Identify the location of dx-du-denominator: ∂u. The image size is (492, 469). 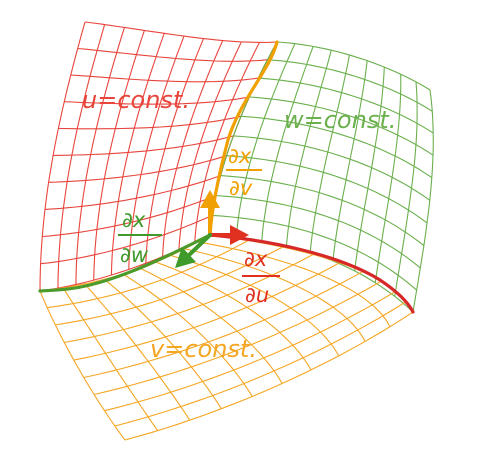
(257, 295).